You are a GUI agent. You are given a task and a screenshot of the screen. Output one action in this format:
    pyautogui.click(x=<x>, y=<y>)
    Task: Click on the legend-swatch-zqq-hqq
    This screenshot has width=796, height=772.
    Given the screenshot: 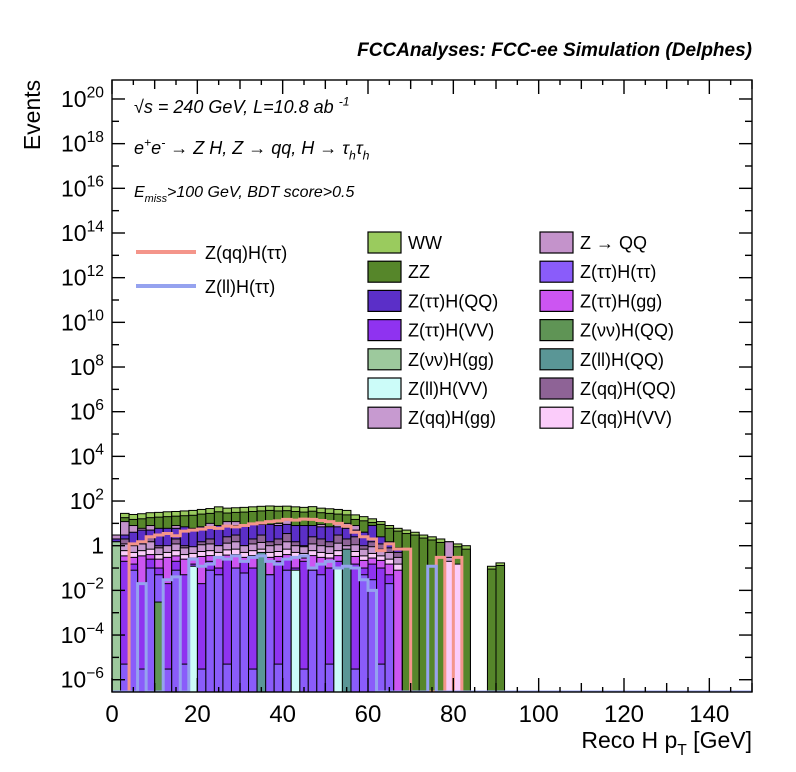 What is the action you would take?
    pyautogui.click(x=556, y=388)
    